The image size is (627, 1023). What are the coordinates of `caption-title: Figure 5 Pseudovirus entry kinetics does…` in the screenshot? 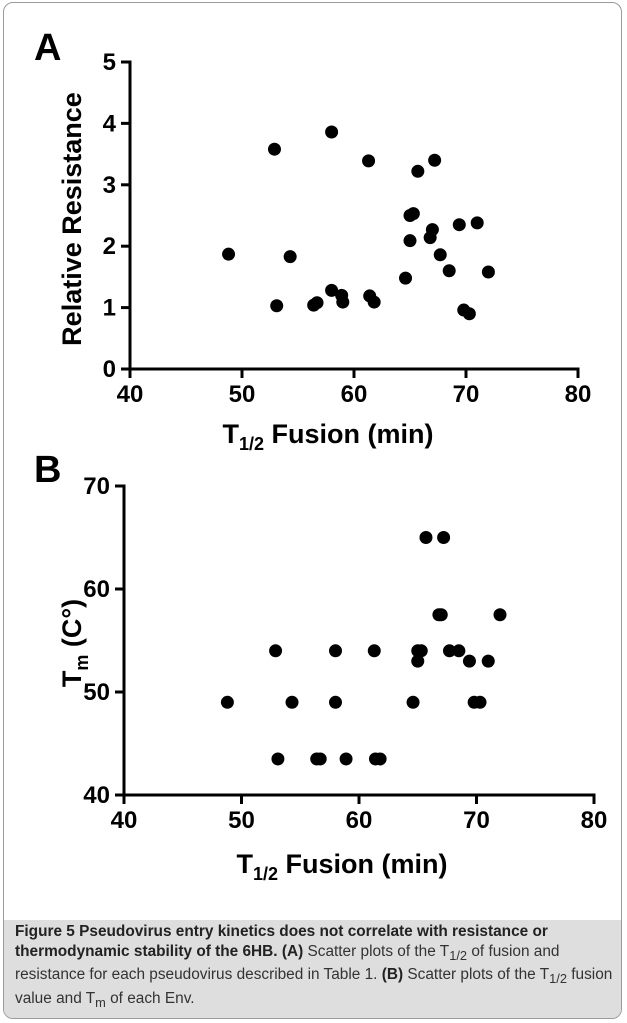 It's located at (281, 941).